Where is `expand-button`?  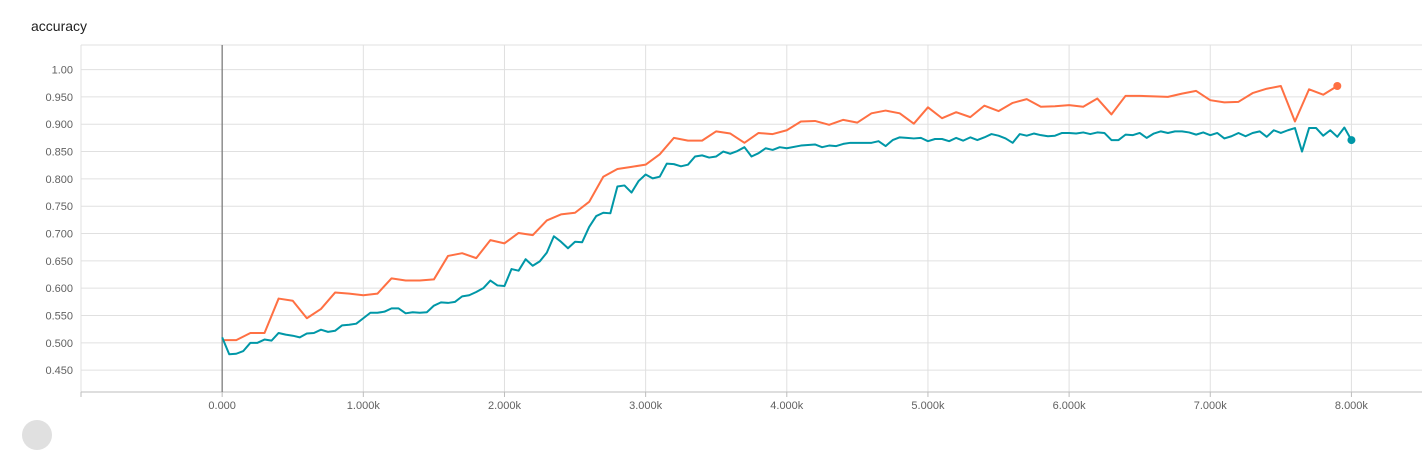 expand-button is located at coordinates (37, 435).